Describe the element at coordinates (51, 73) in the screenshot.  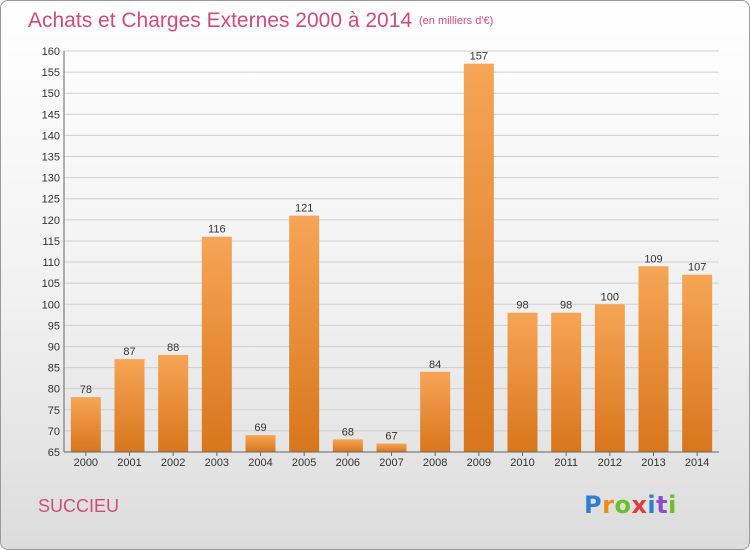
I see `y-tick-label: 155` at that location.